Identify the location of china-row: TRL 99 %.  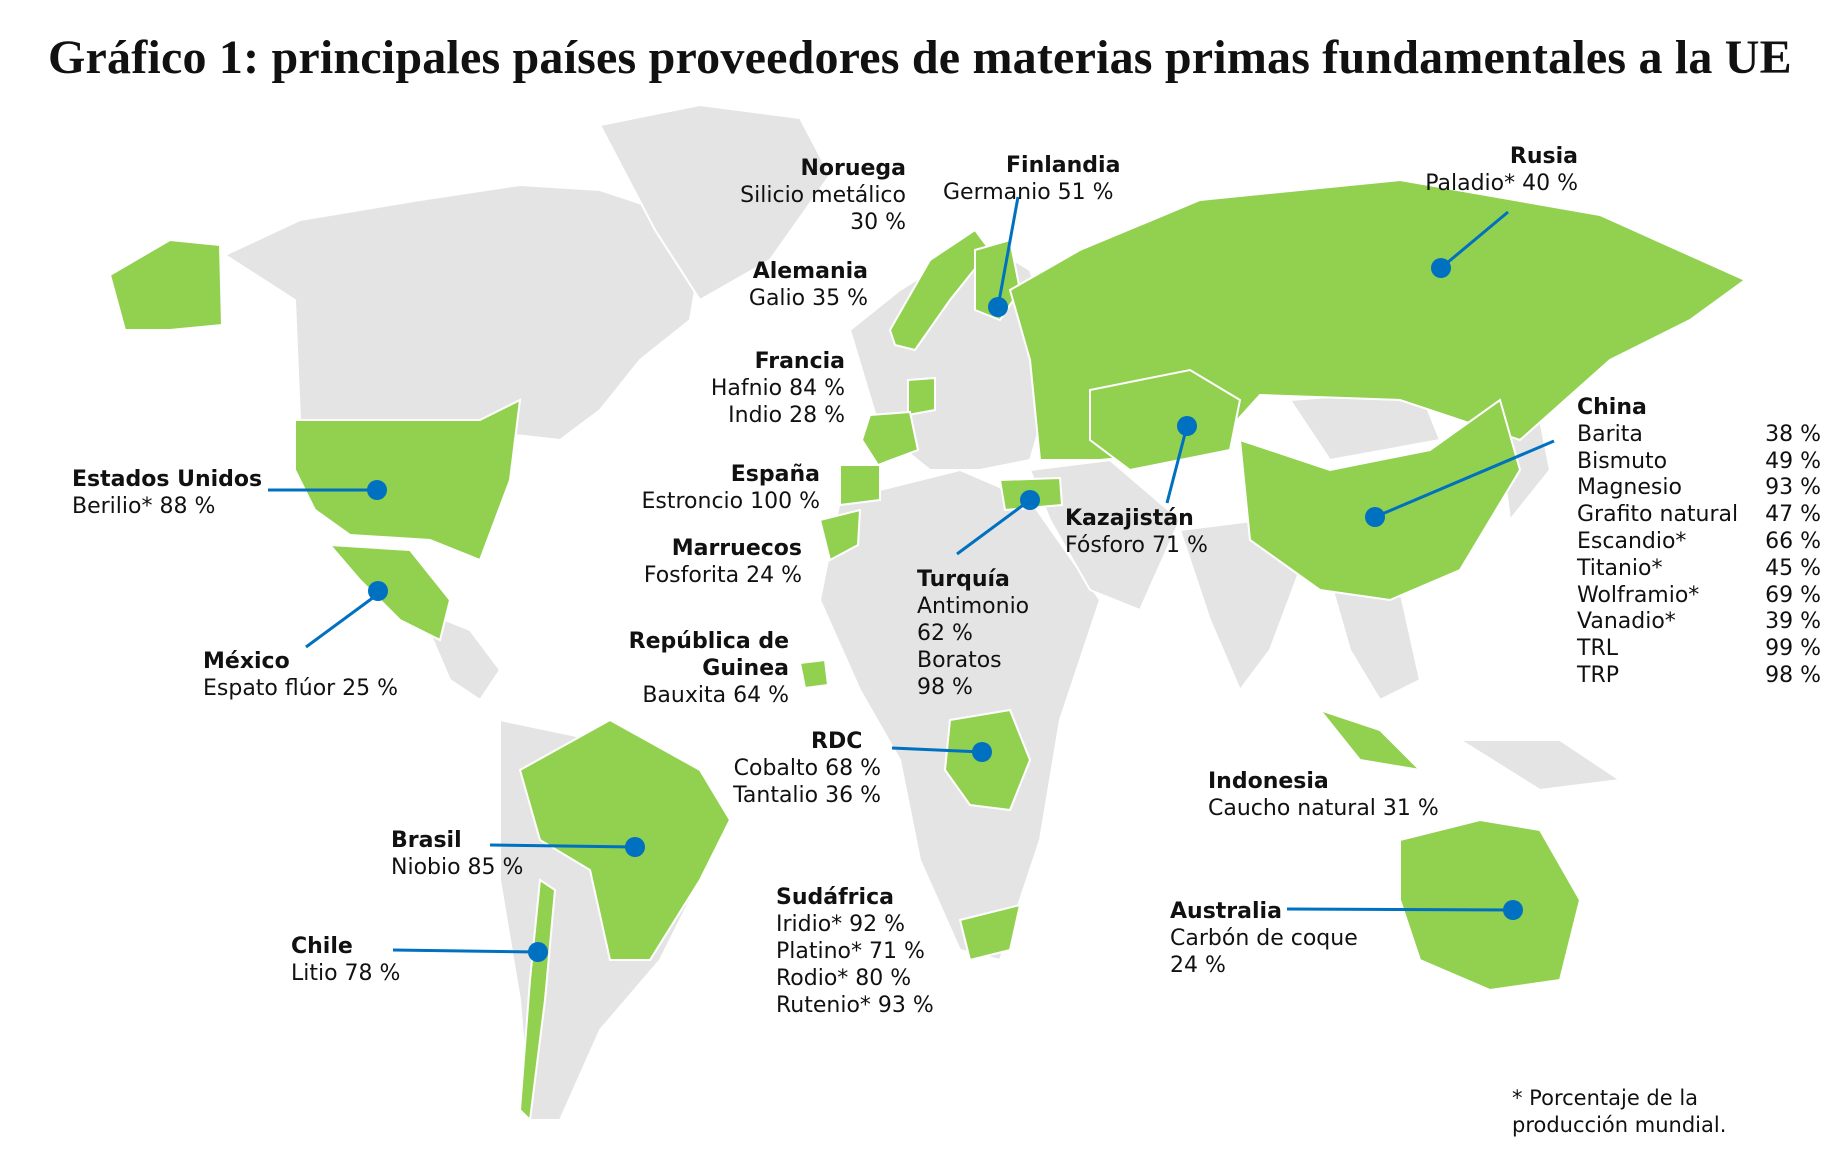
(1699, 649).